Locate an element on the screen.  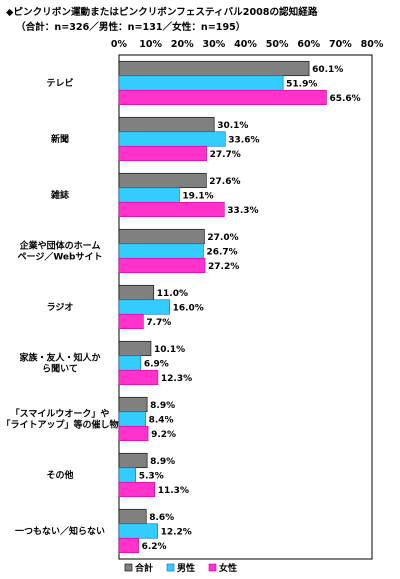
x-tick-label: 10% is located at coordinates (150, 44).